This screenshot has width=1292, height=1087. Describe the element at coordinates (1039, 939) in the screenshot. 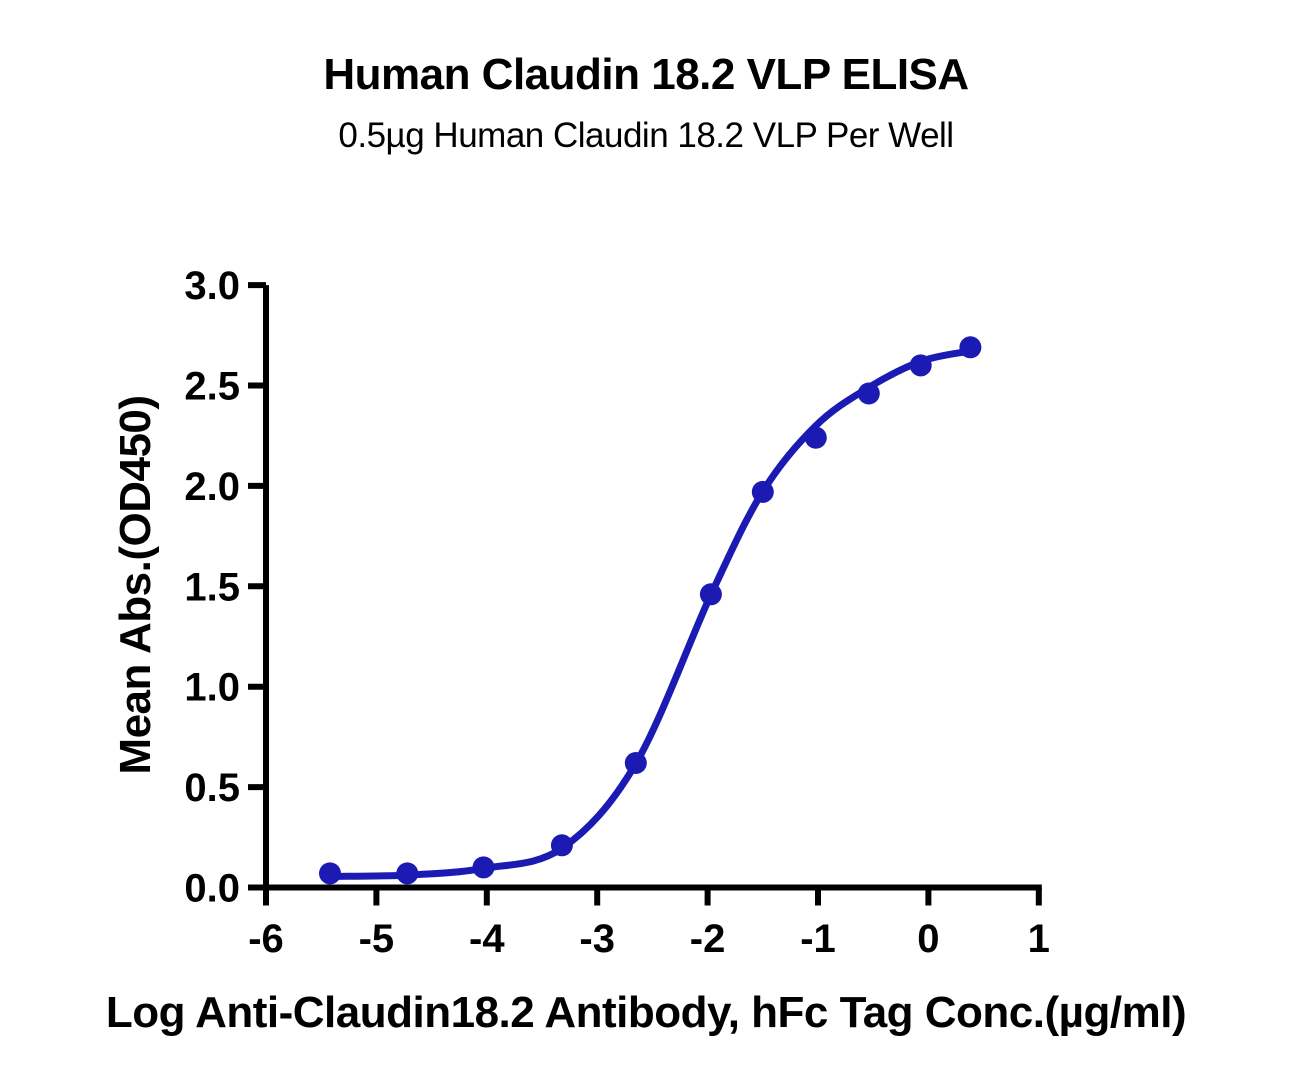

I see `x-tick-label: 1` at that location.